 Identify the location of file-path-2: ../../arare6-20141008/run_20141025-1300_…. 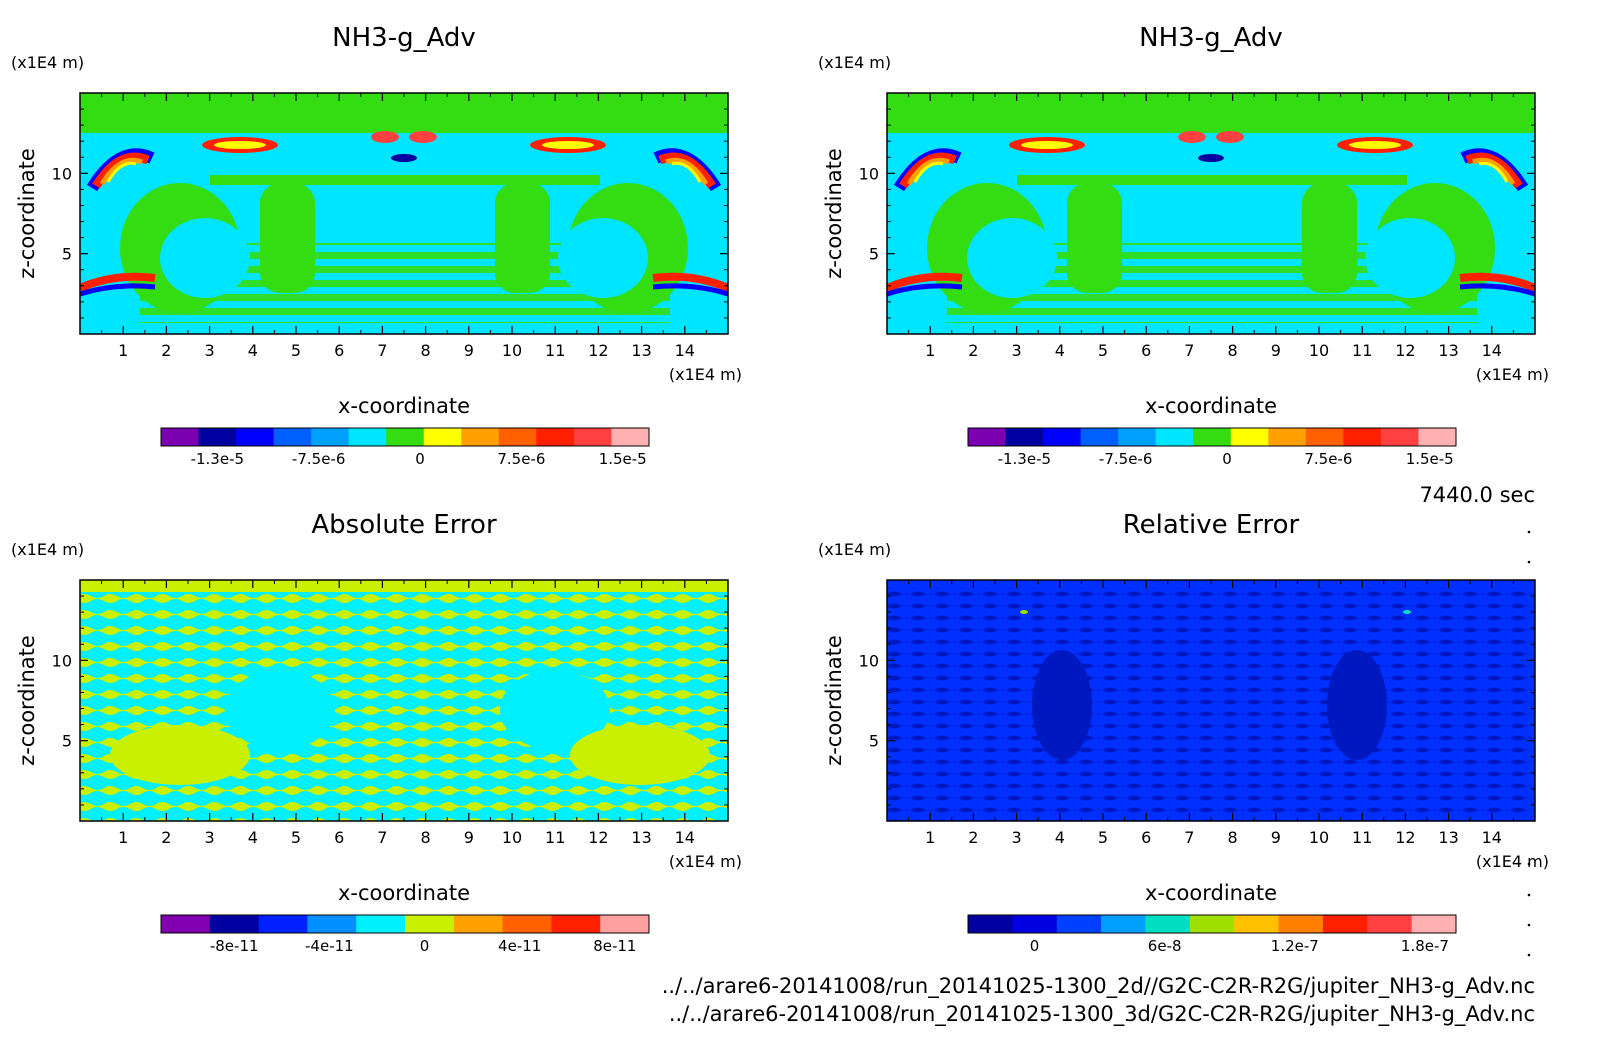
(1102, 1014).